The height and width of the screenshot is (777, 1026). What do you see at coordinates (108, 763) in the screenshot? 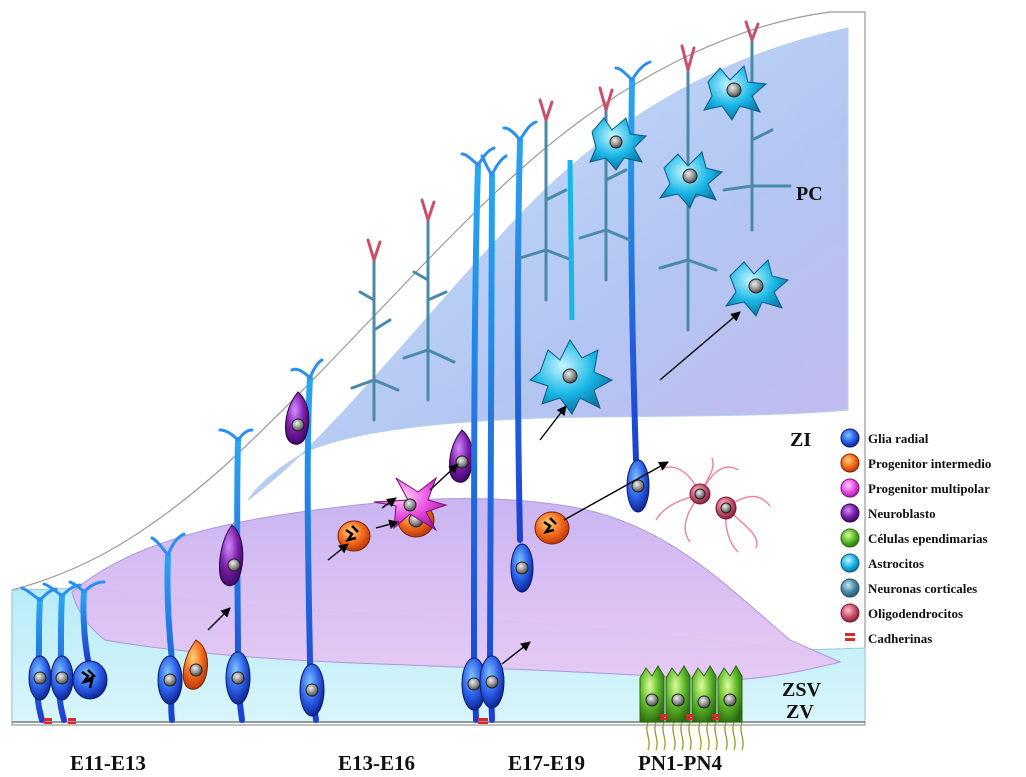
I see `stage-label-e11-e13: E11-E13` at bounding box center [108, 763].